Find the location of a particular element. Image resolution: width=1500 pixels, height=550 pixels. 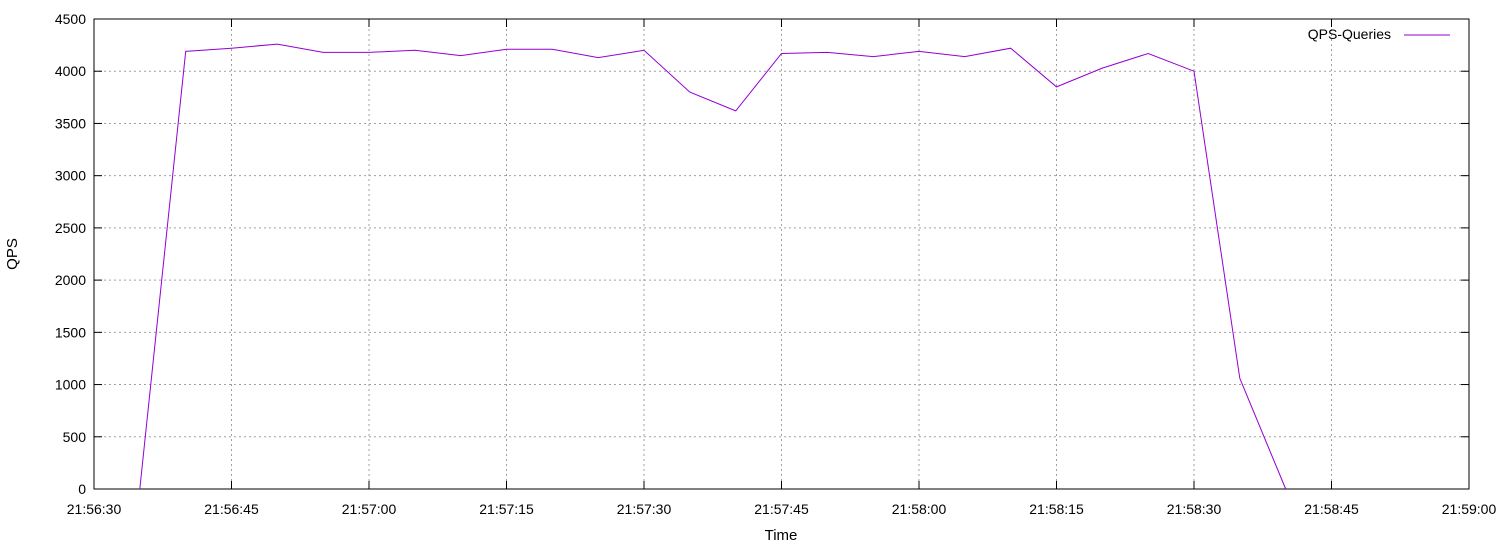

y-tick-label: 2000 is located at coordinates (70, 280).